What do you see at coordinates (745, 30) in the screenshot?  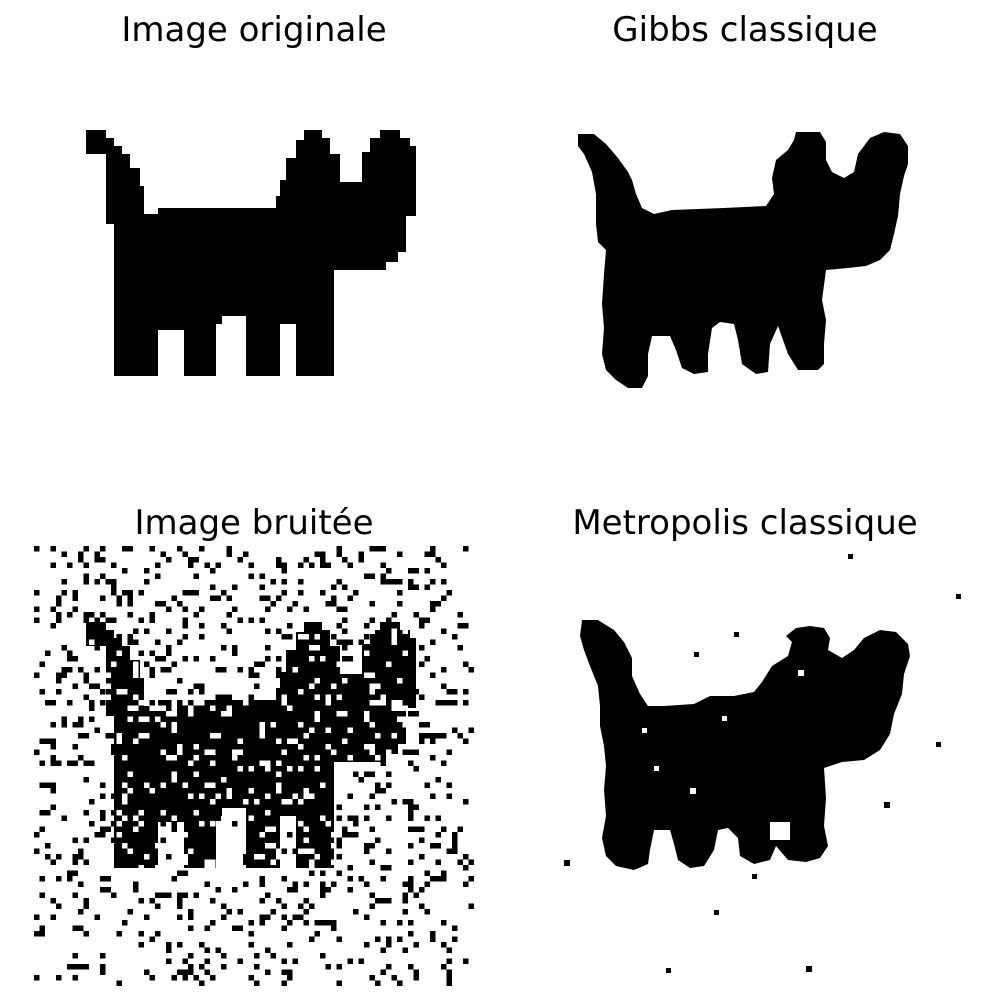 I see `panel-title-gibbs: Gibbs classique` at bounding box center [745, 30].